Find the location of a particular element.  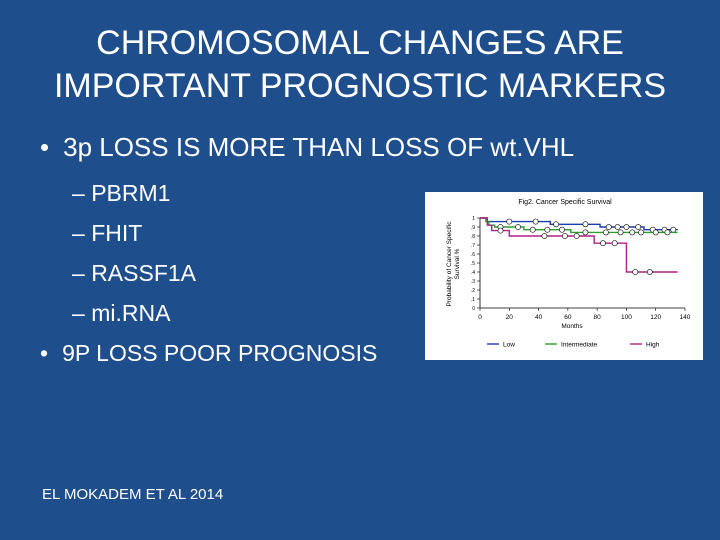

y-tick-label: .3 is located at coordinates (473, 282).